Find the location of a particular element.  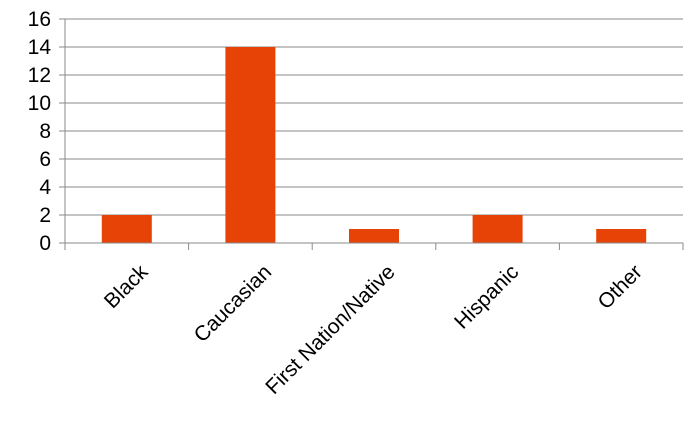

y-tick-label: 10 is located at coordinates (39, 103).